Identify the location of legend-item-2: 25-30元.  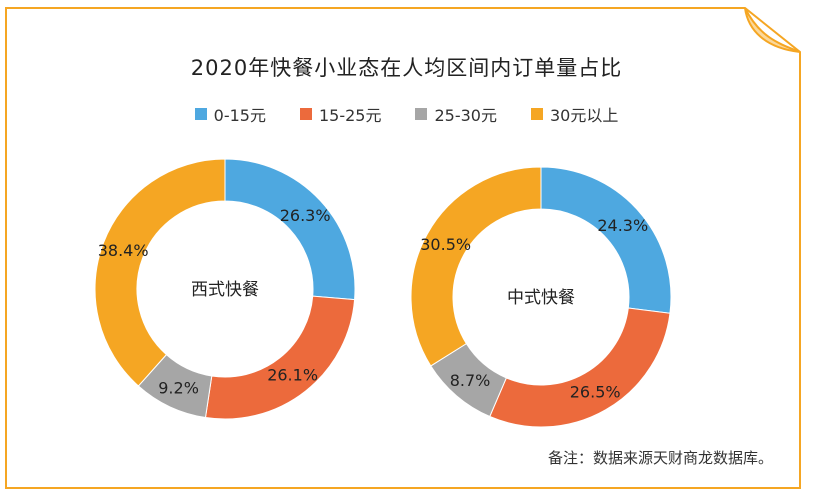
(456, 114).